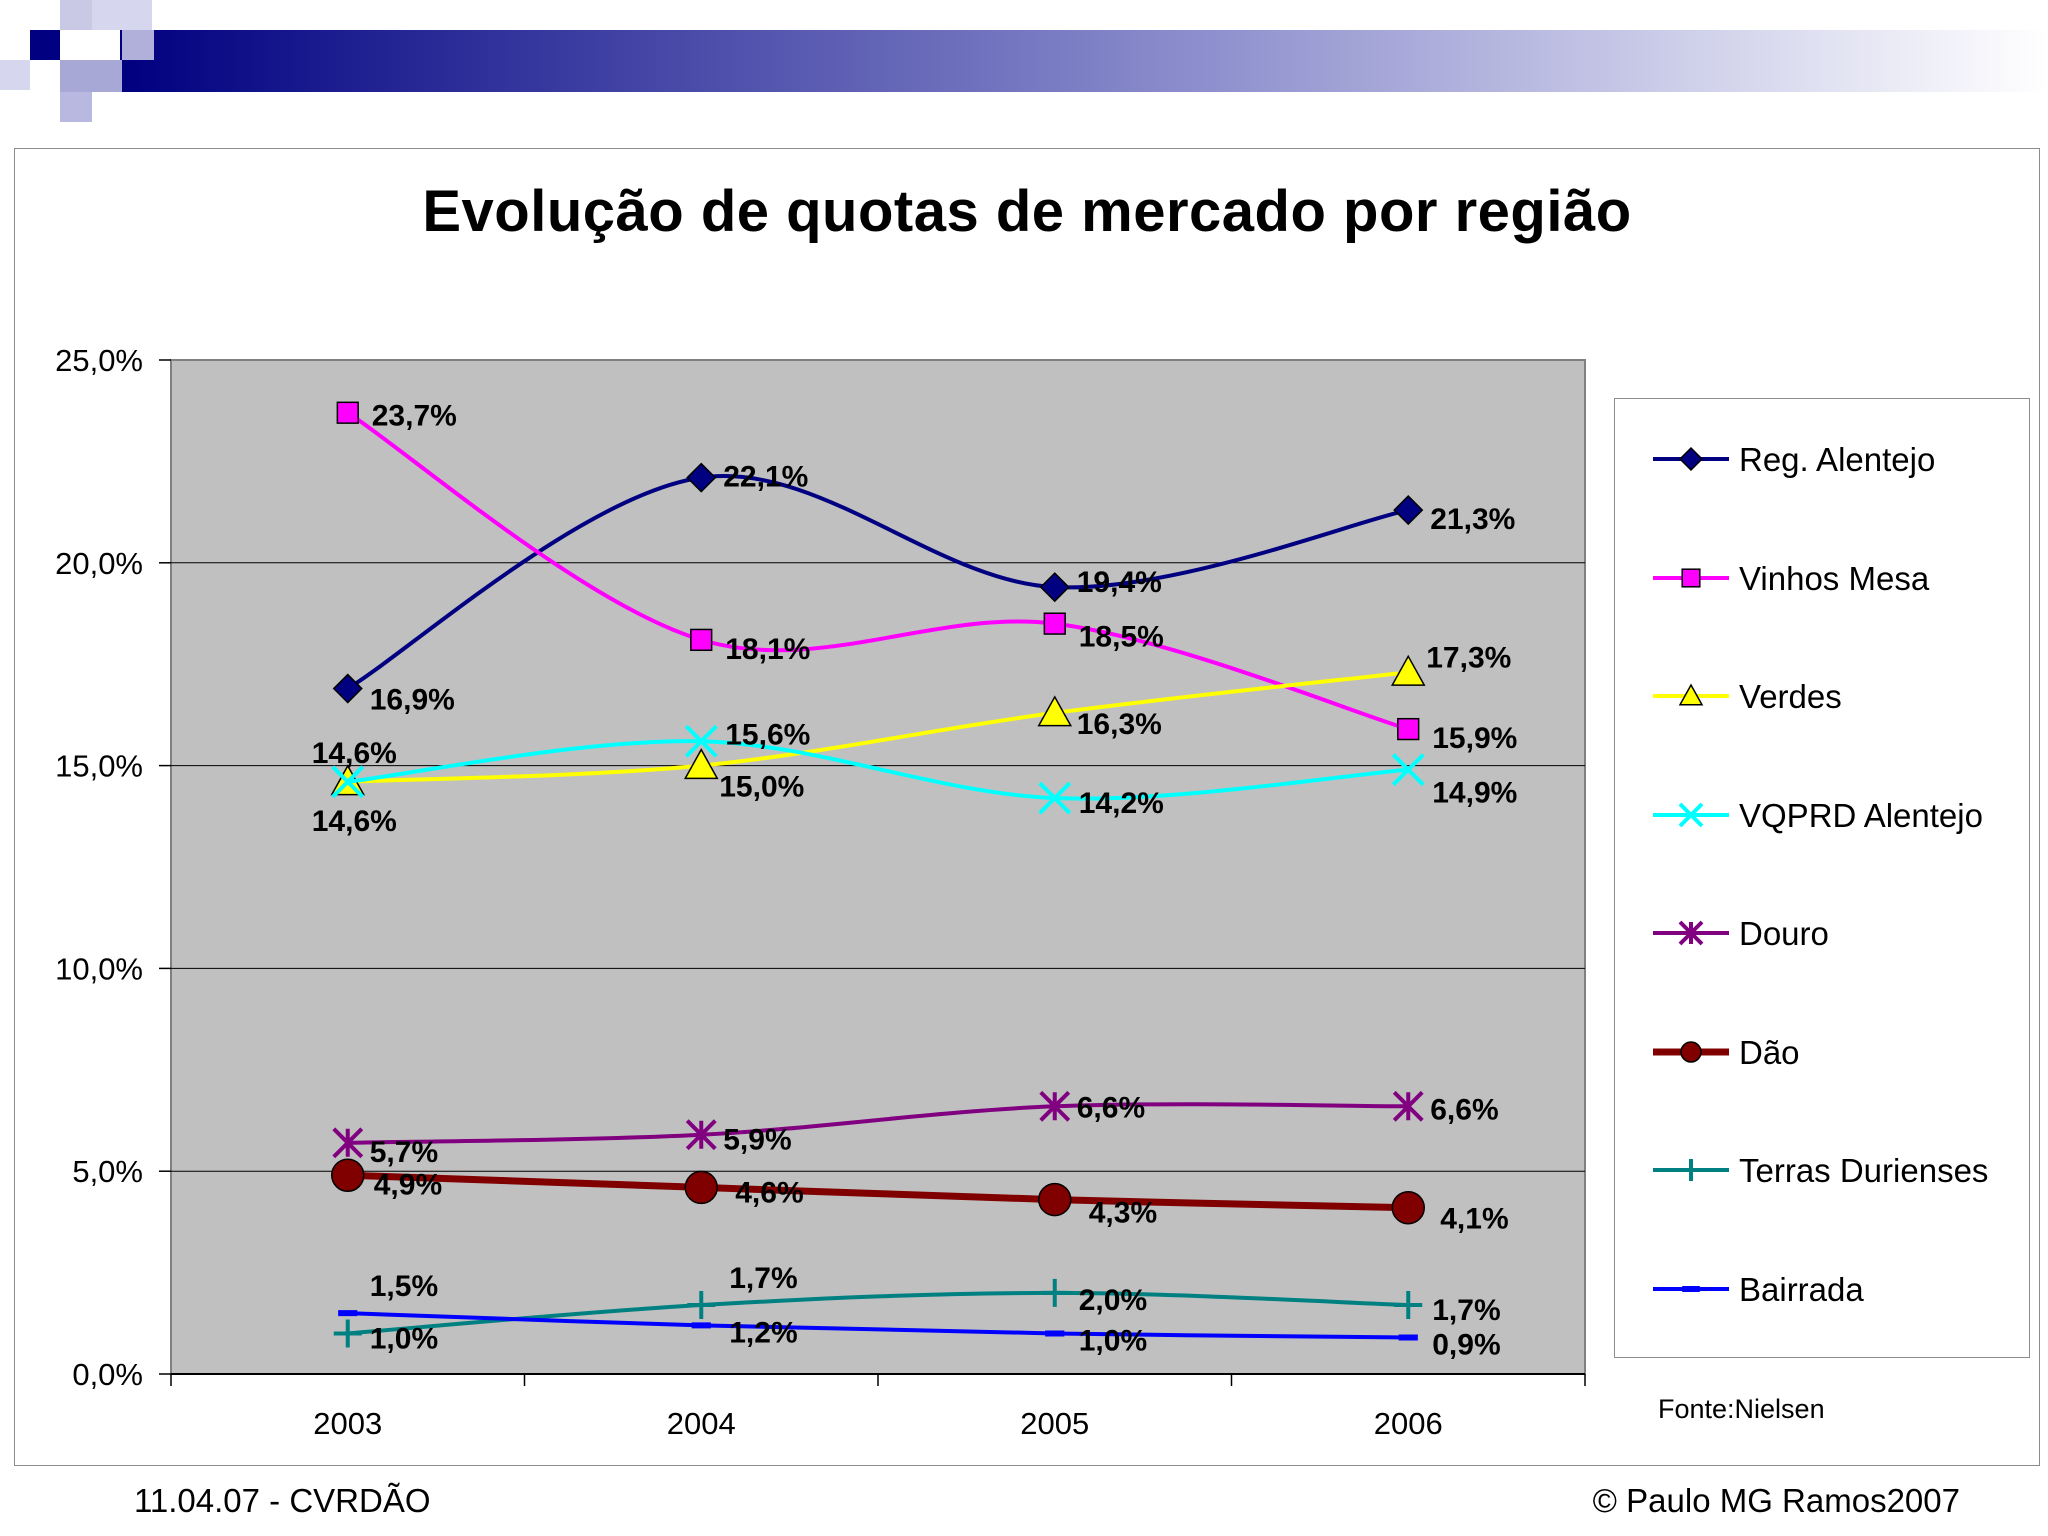 The height and width of the screenshot is (1536, 2048). What do you see at coordinates (1776, 1500) in the screenshot?
I see `footer-copyright: © Paulo MG Ramos2007` at bounding box center [1776, 1500].